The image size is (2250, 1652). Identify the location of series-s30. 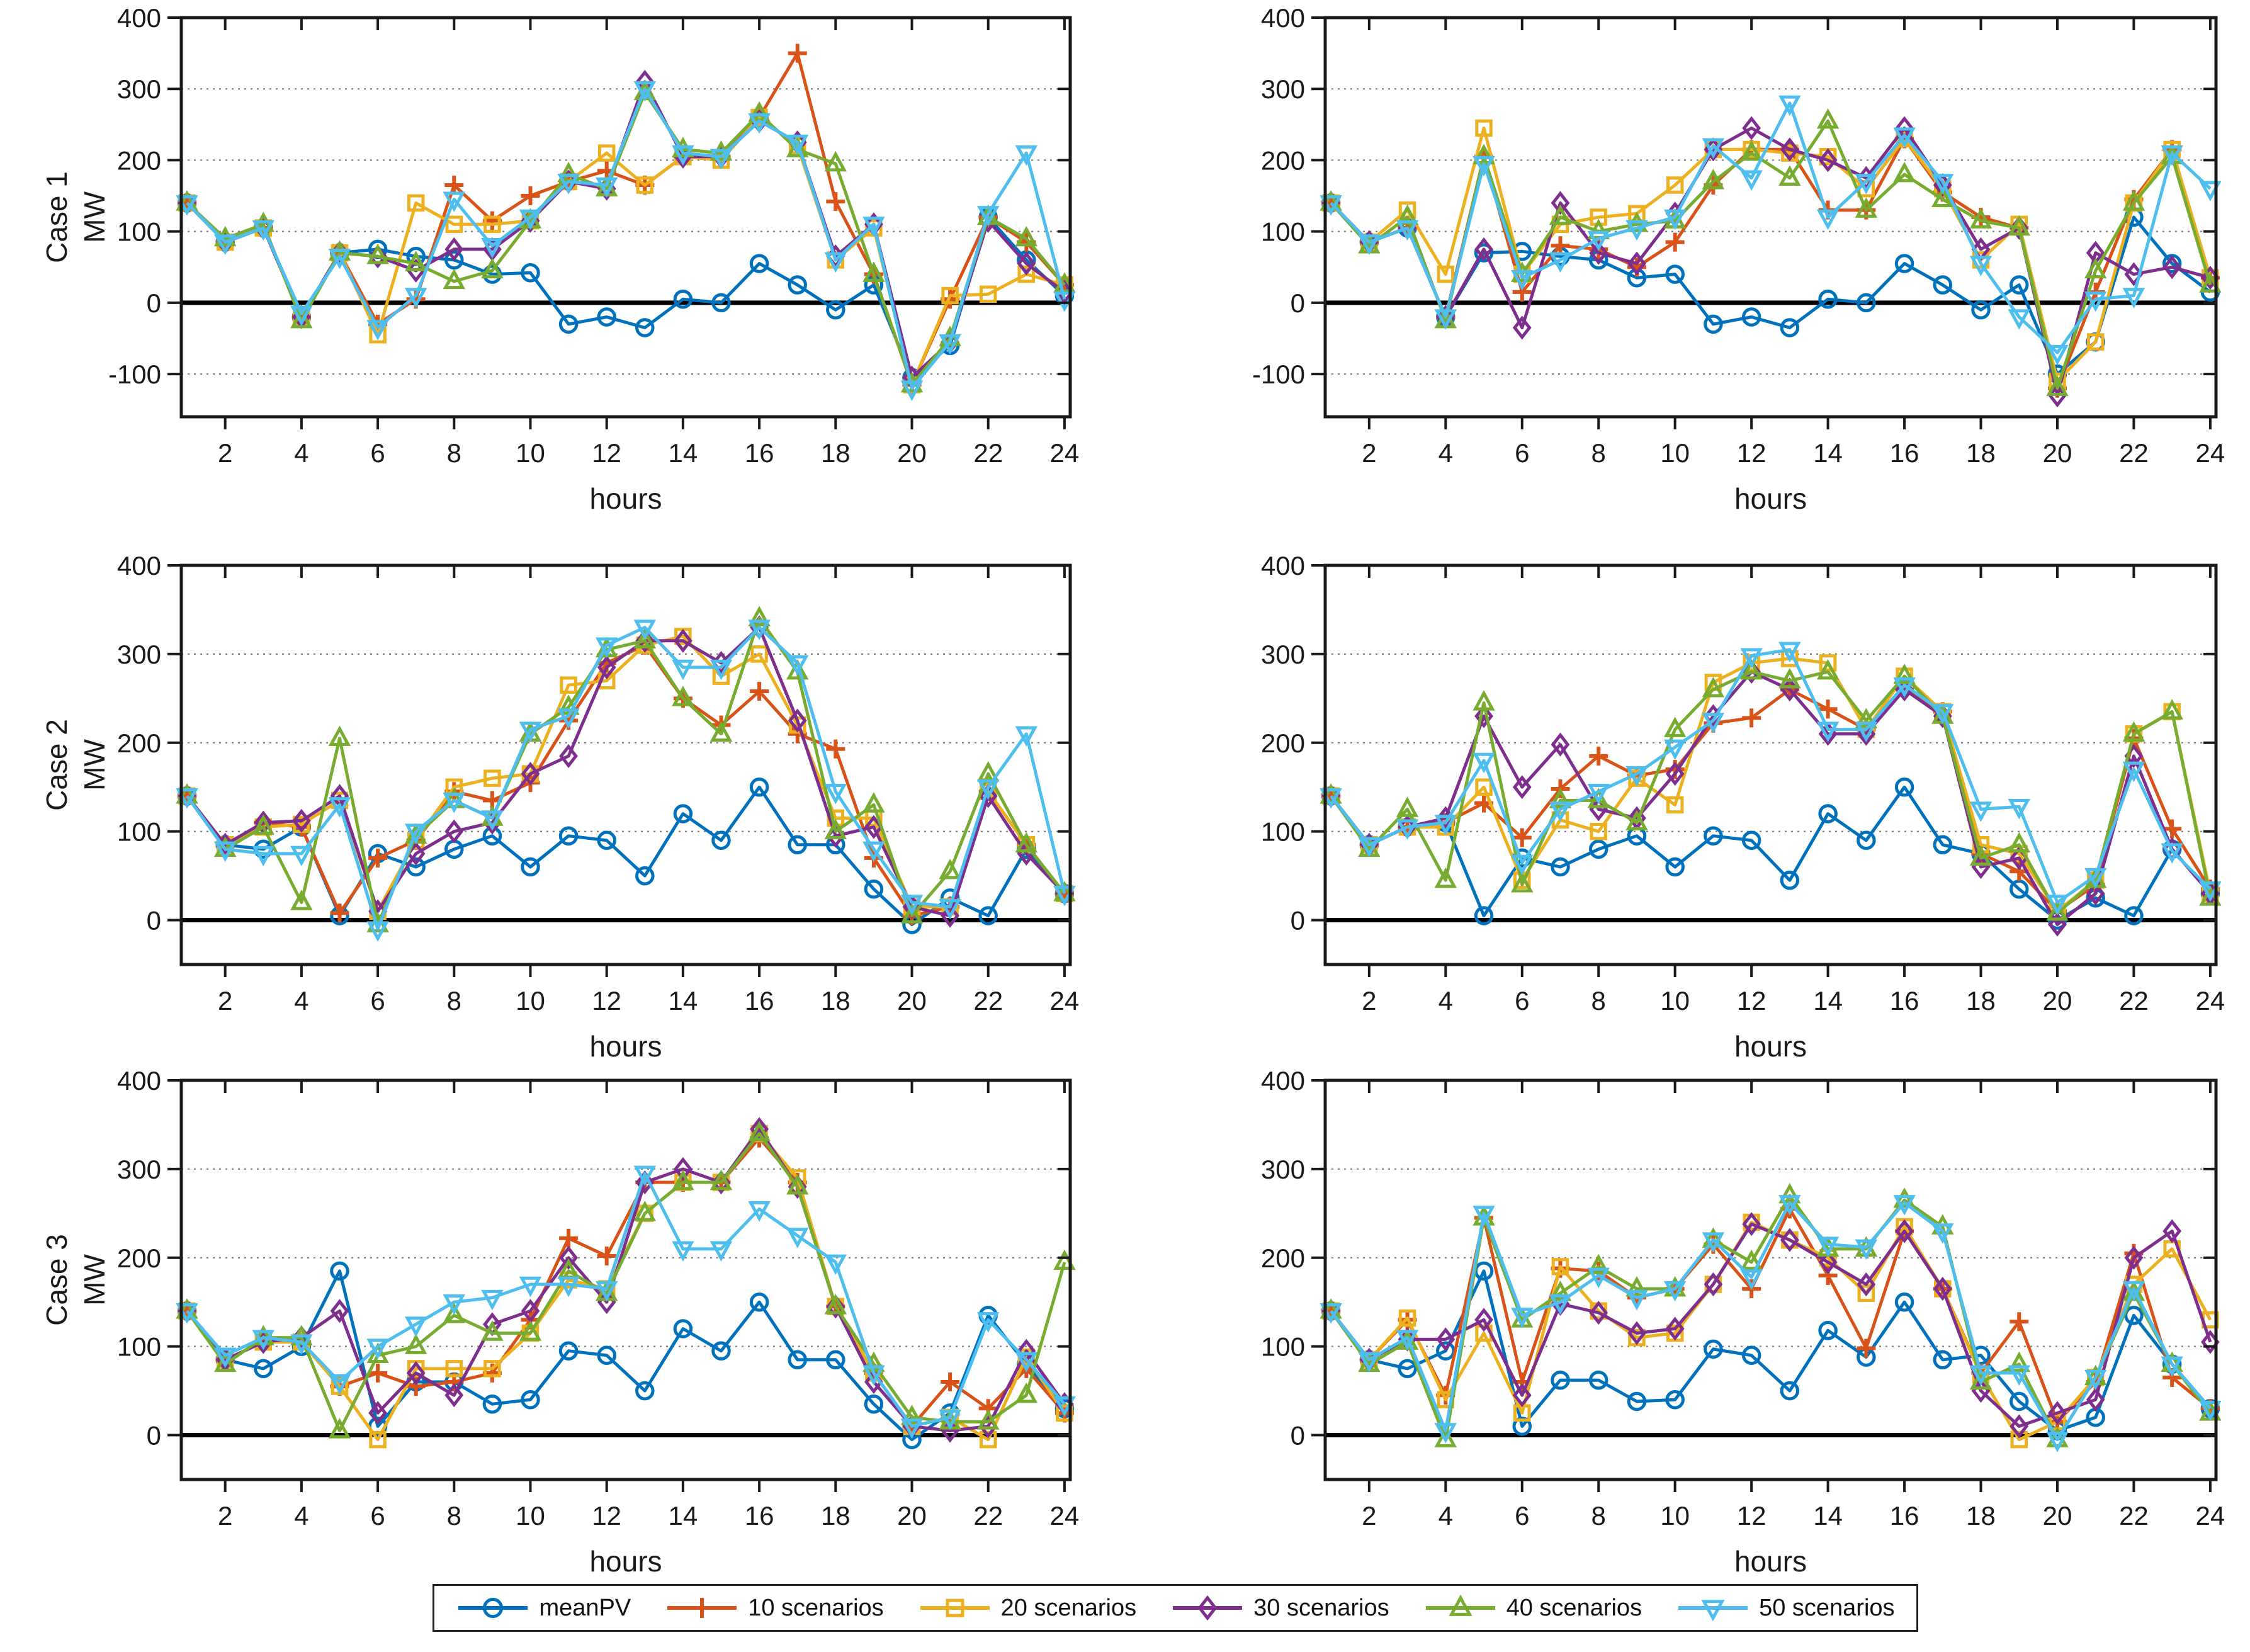
(626, 229).